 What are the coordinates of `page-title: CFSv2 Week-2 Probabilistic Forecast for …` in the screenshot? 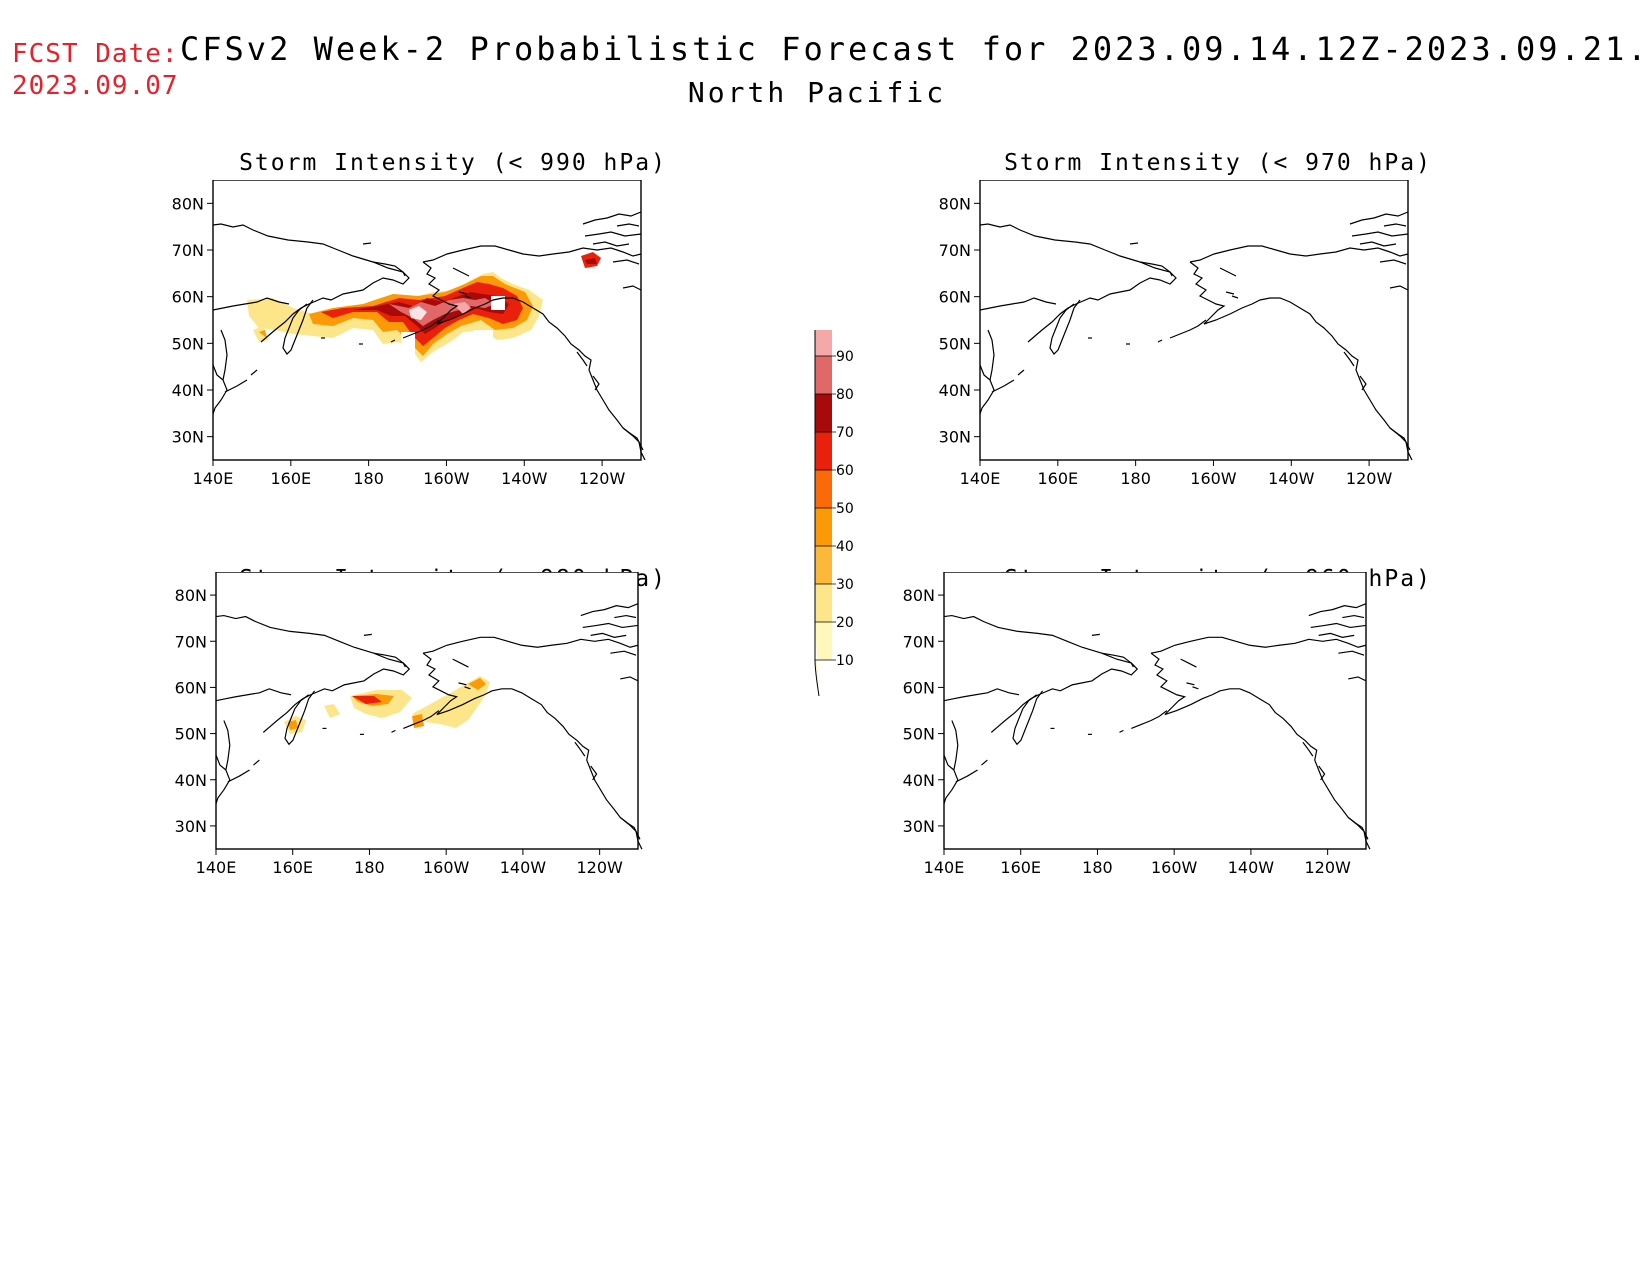 It's located at (915, 49).